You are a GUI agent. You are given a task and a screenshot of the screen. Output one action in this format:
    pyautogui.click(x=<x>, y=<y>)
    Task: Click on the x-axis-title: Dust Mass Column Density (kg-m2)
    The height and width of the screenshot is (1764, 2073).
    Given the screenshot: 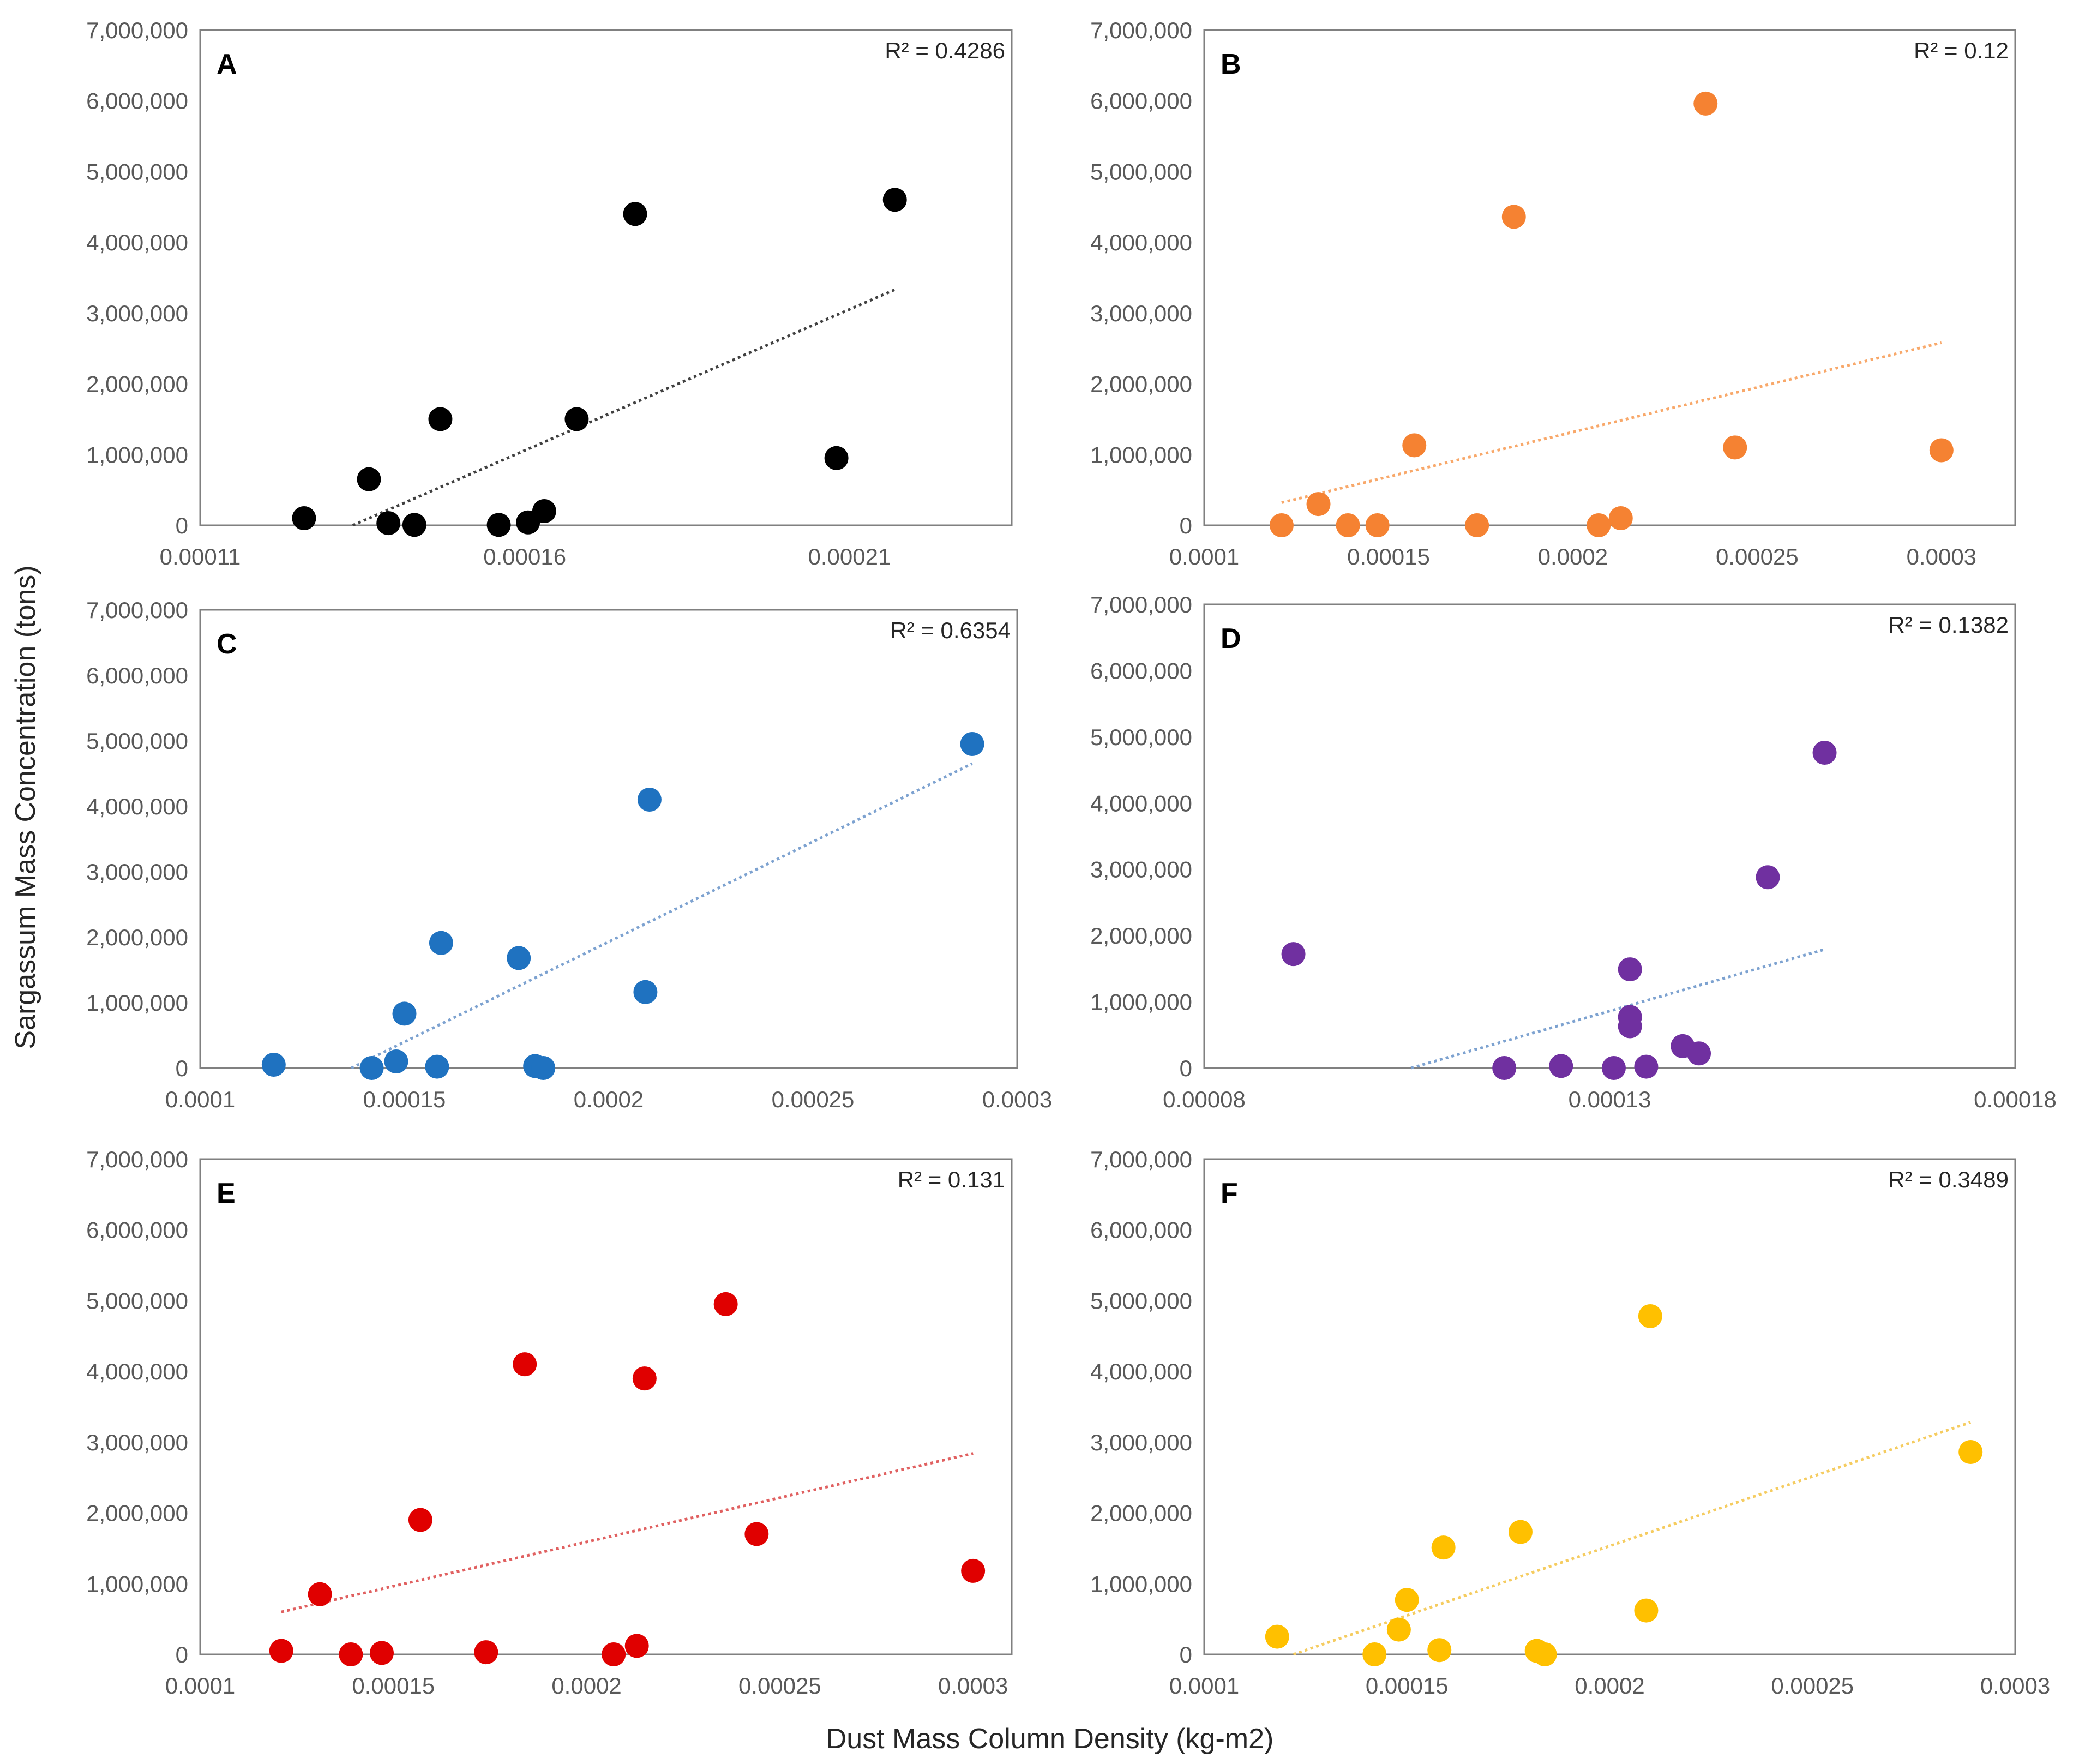 What is the action you would take?
    pyautogui.click(x=1050, y=1739)
    